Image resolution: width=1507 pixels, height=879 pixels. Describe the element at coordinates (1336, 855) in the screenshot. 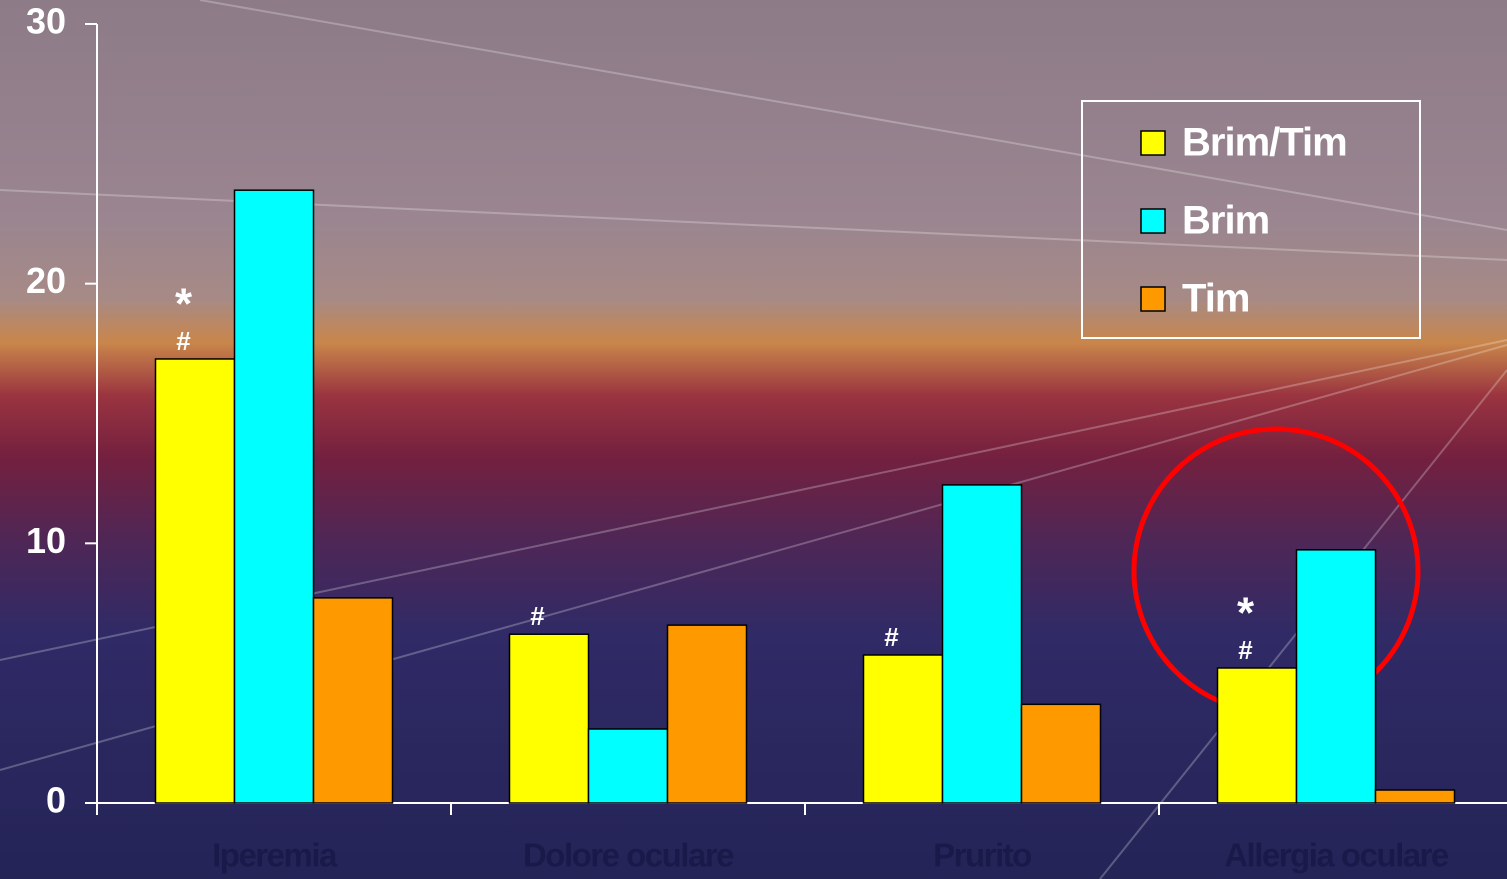

I see `x-tick-label: Allergia oculare` at that location.